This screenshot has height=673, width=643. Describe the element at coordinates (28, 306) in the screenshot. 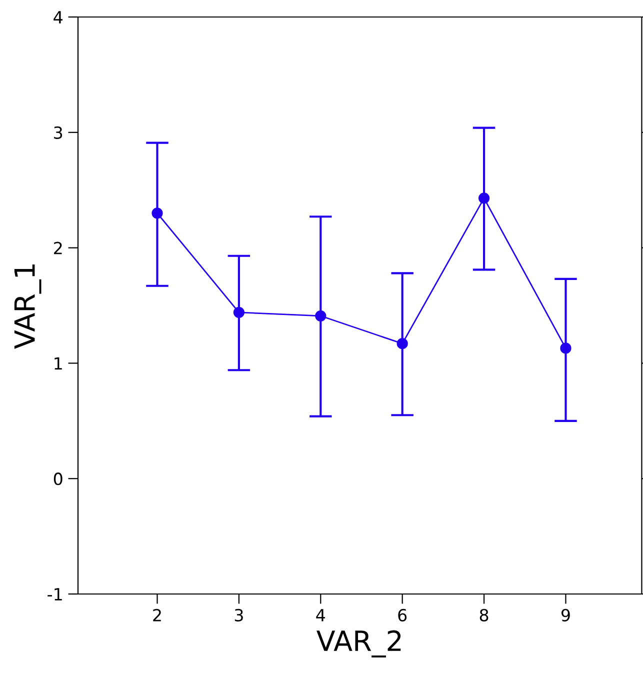

I see `y-axis-title: VAR_1` at that location.